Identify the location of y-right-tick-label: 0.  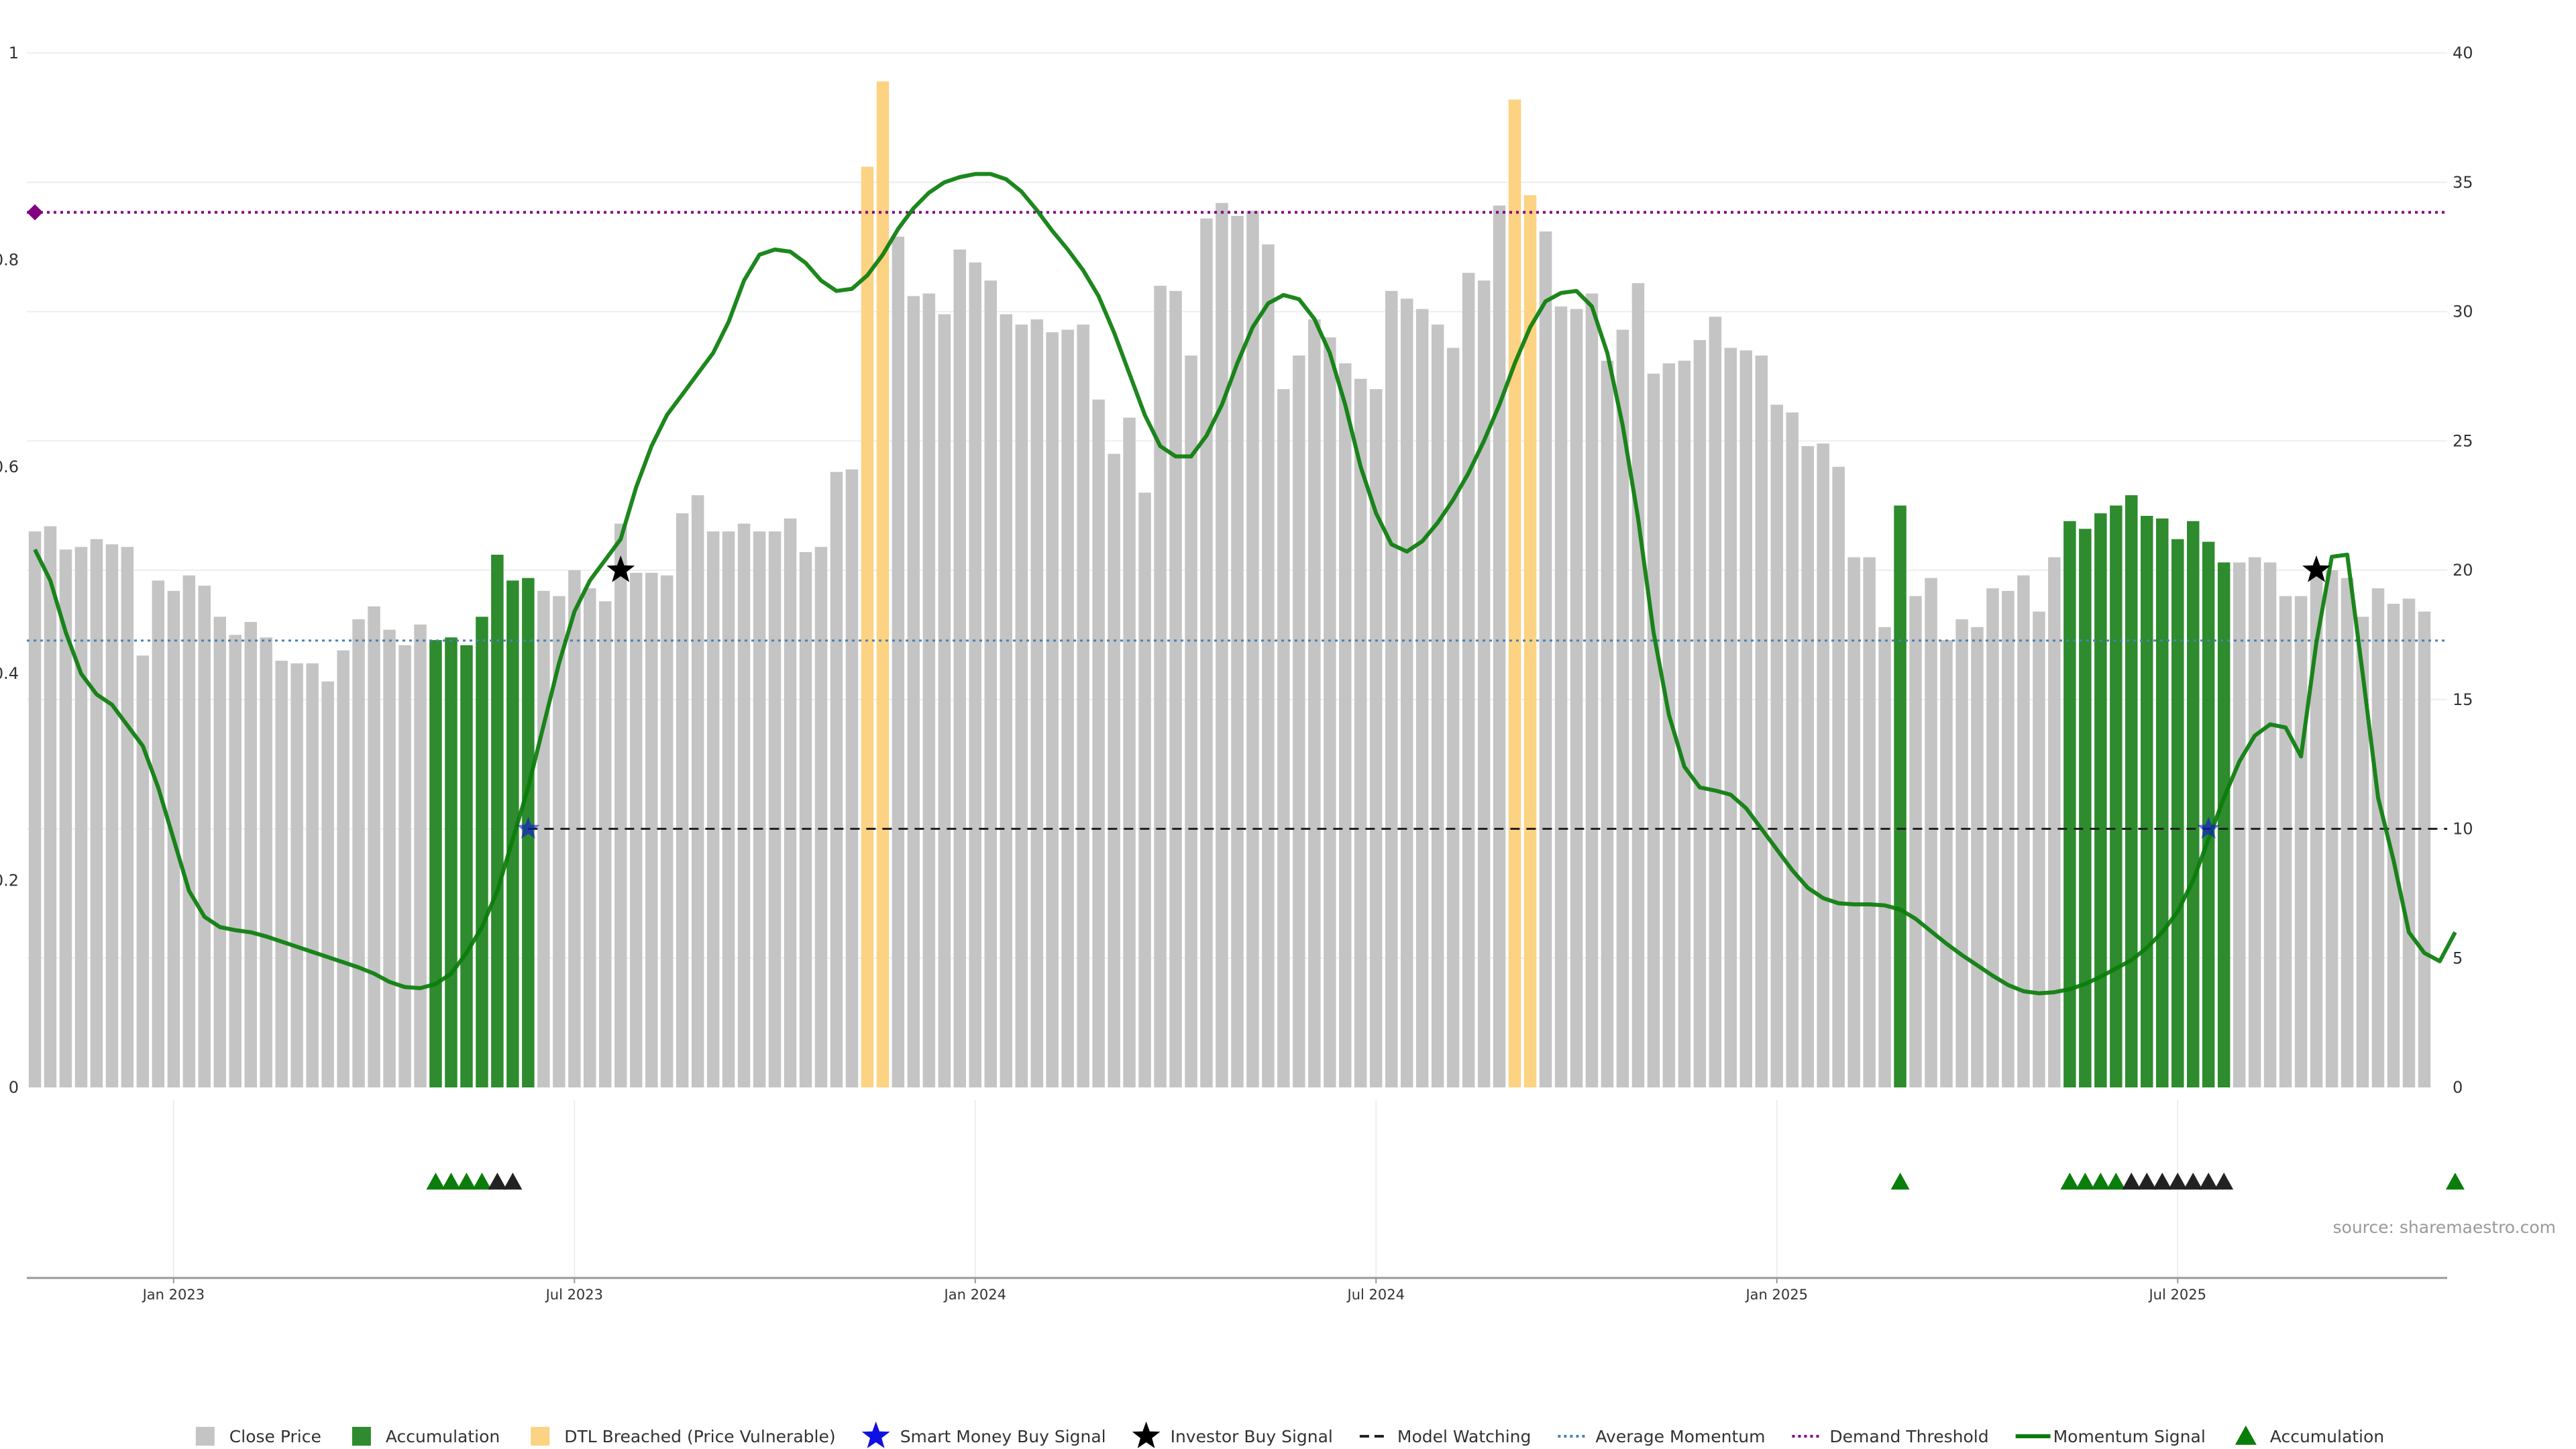
(2458, 1087).